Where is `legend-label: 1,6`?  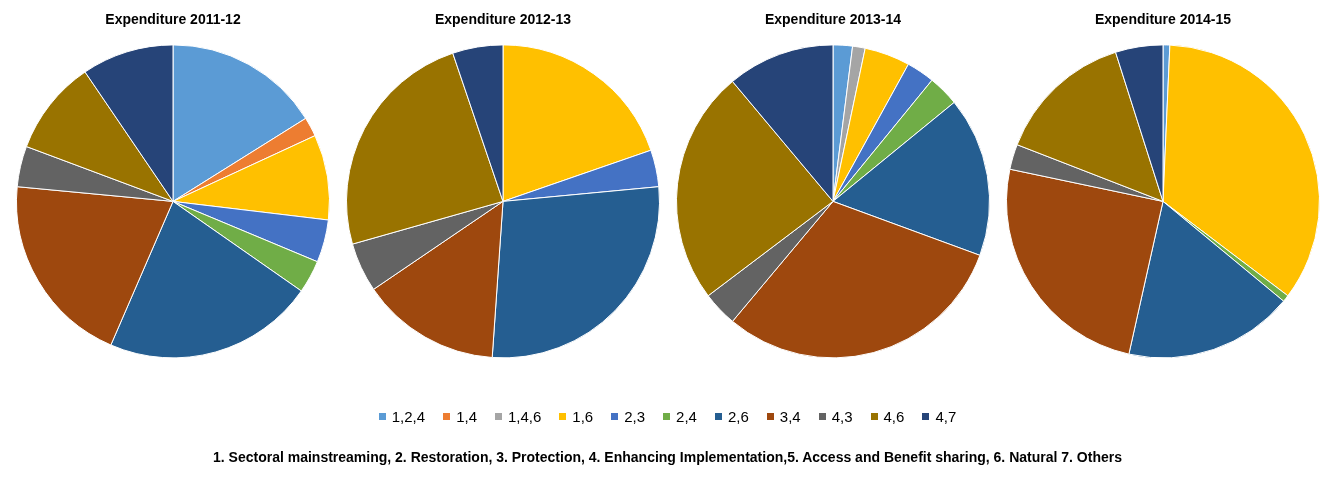 legend-label: 1,6 is located at coordinates (583, 416).